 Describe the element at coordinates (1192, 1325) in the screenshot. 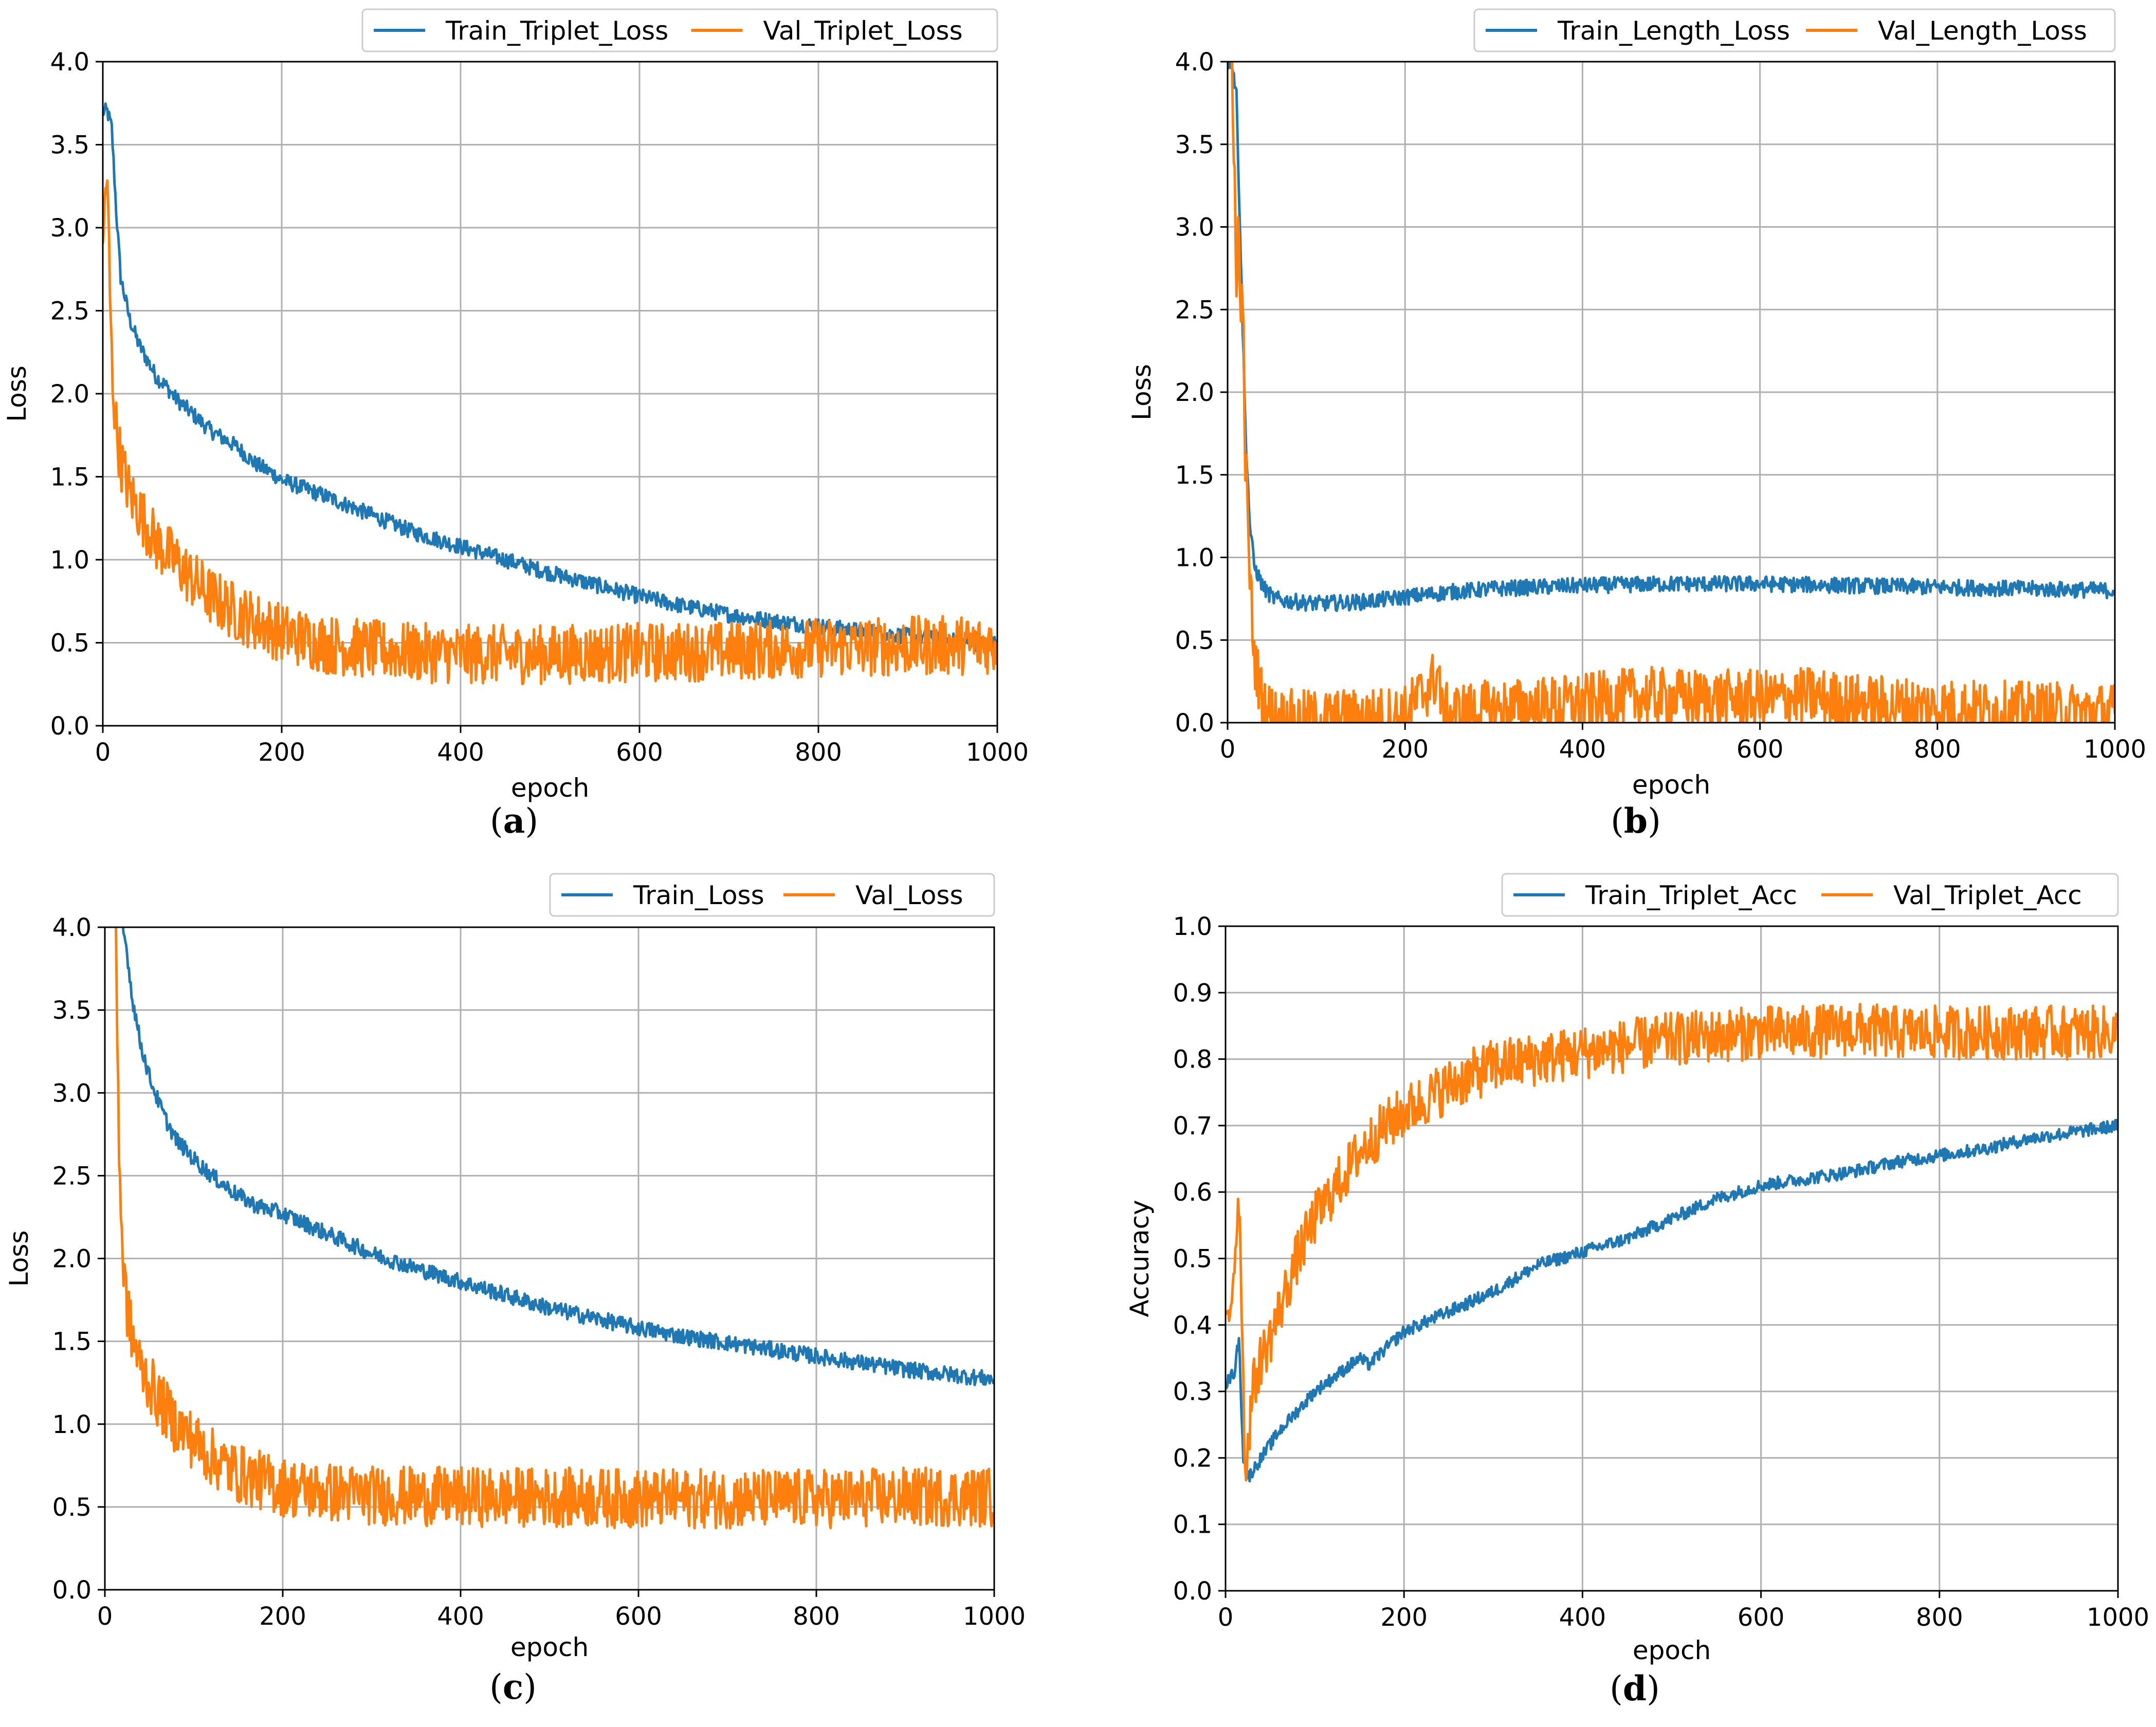

I see `y-tick-label: 0.4` at that location.